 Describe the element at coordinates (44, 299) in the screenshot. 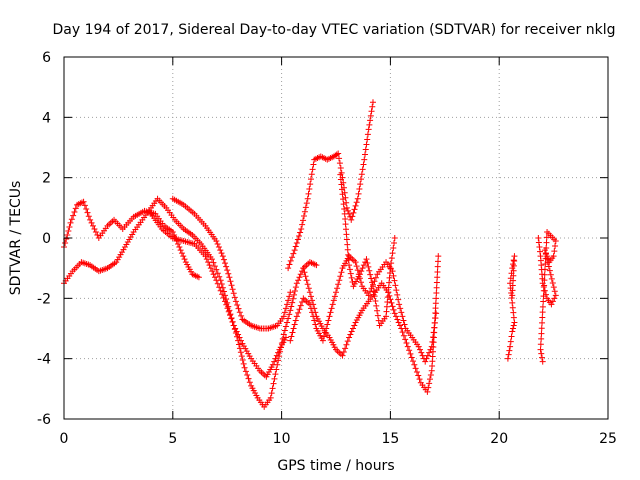

I see `y-tick-label: -2` at that location.